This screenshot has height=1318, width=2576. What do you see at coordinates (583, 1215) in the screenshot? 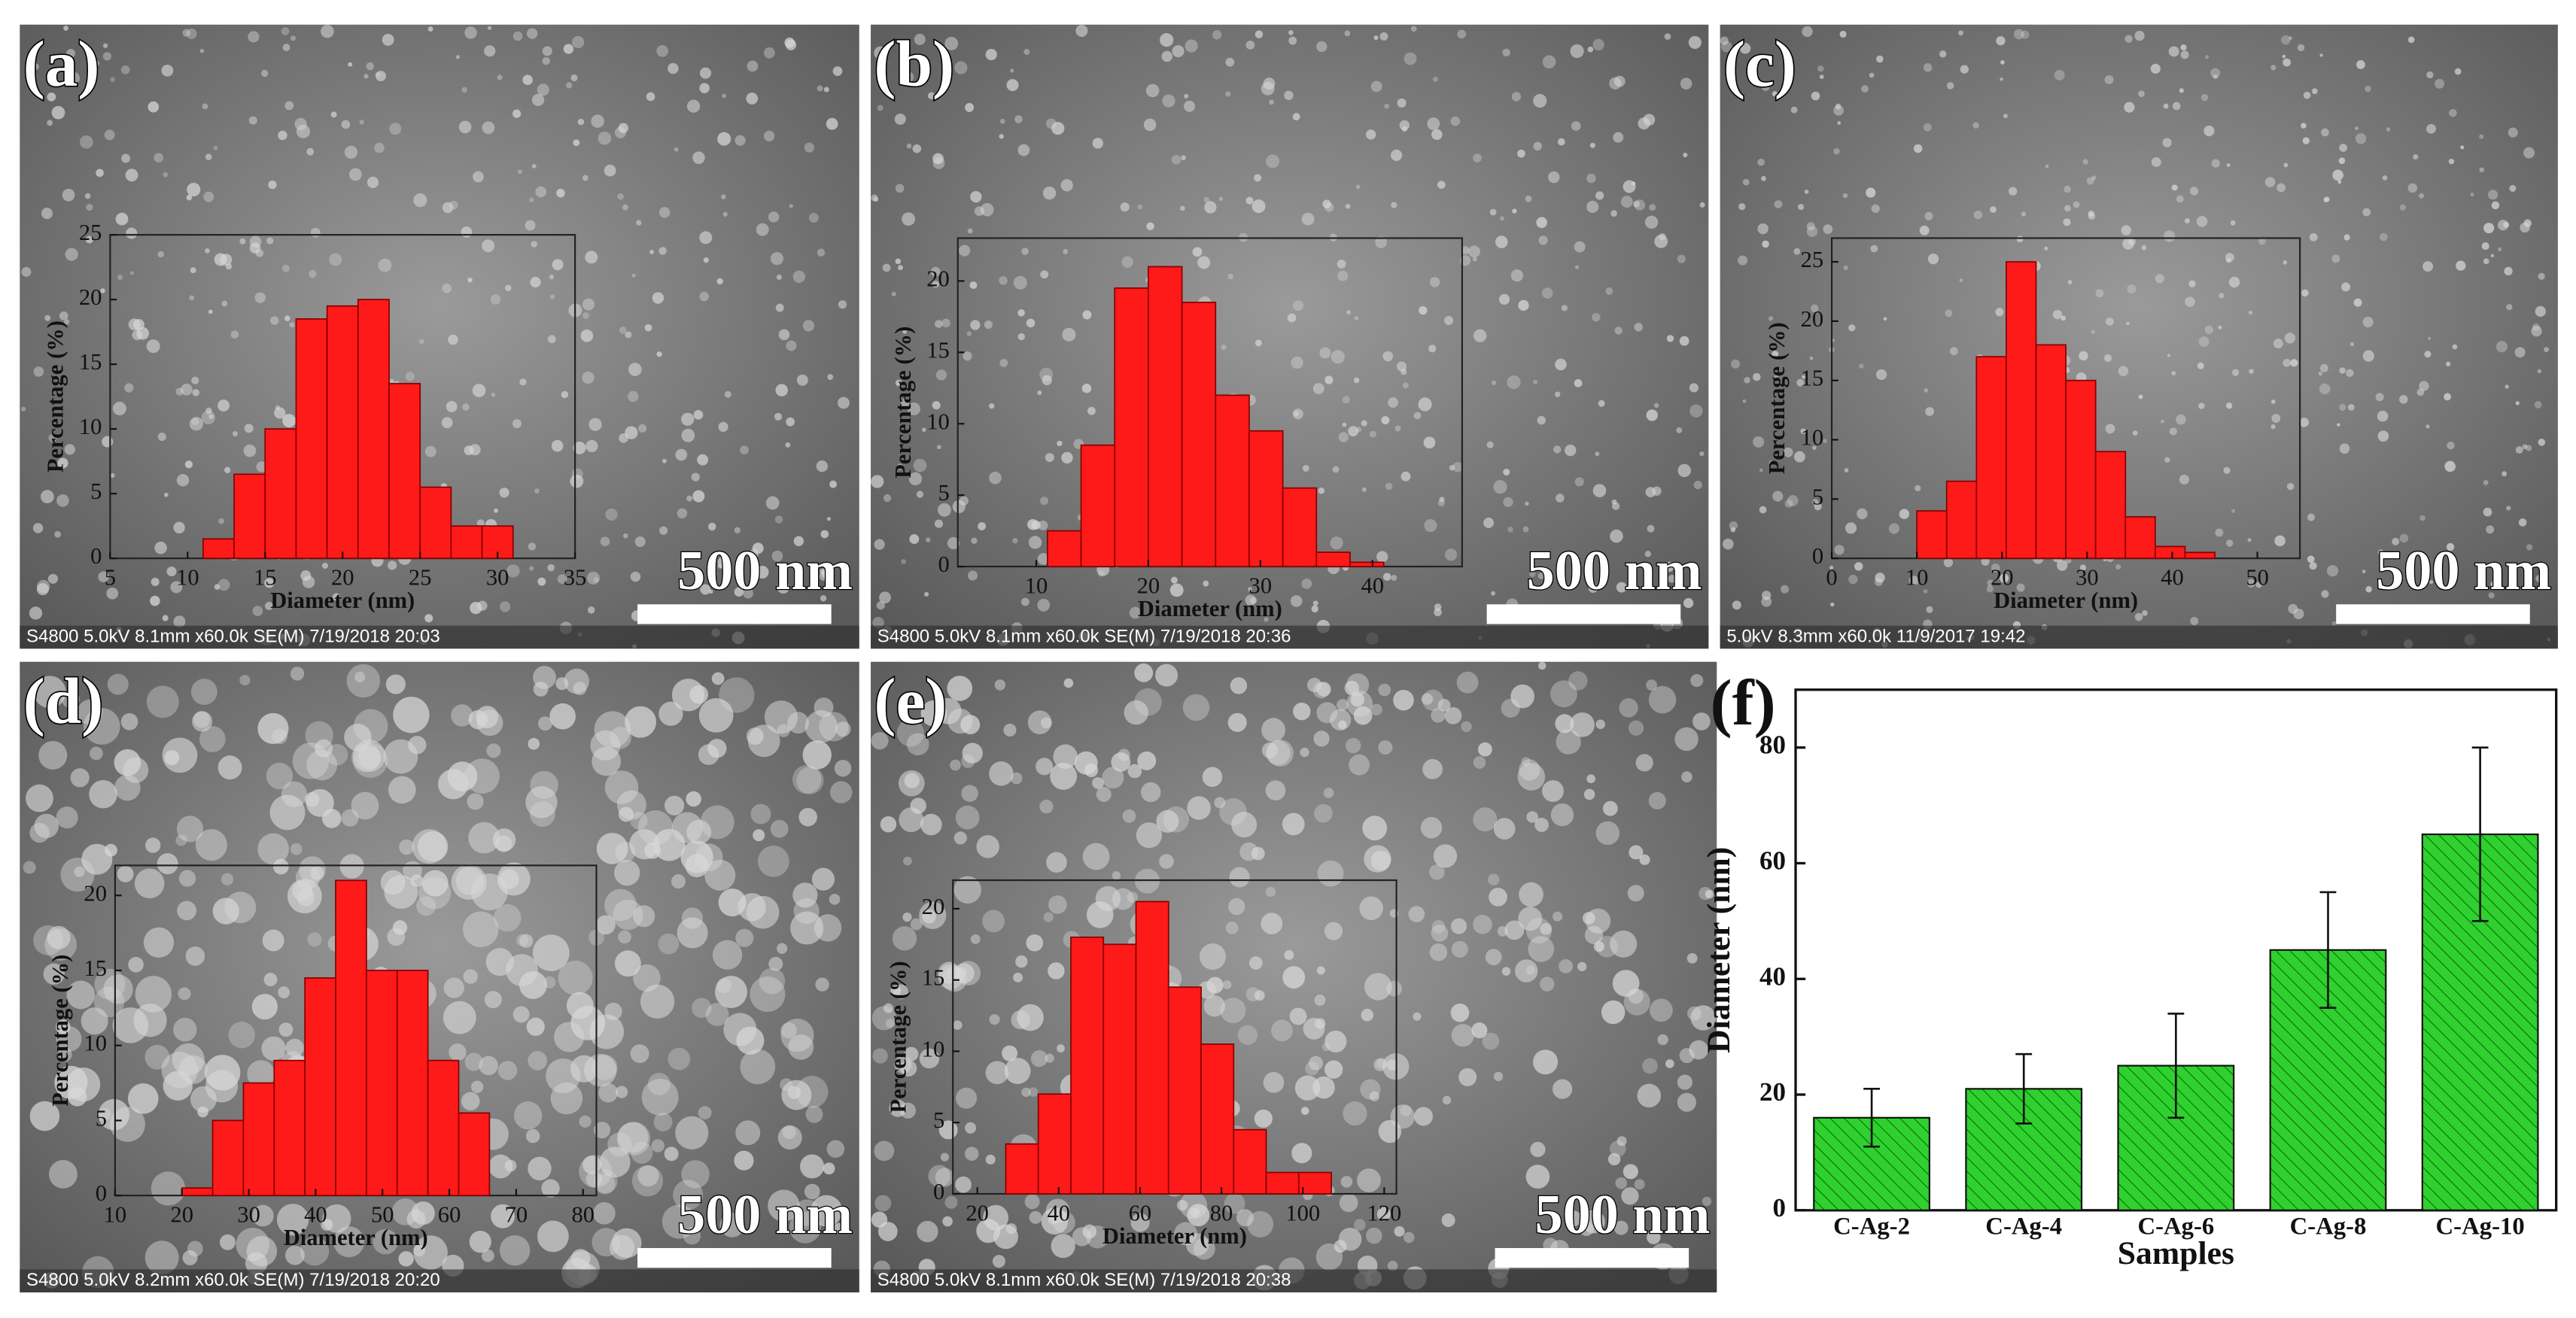
I see `x-tick-label: 80` at bounding box center [583, 1215].